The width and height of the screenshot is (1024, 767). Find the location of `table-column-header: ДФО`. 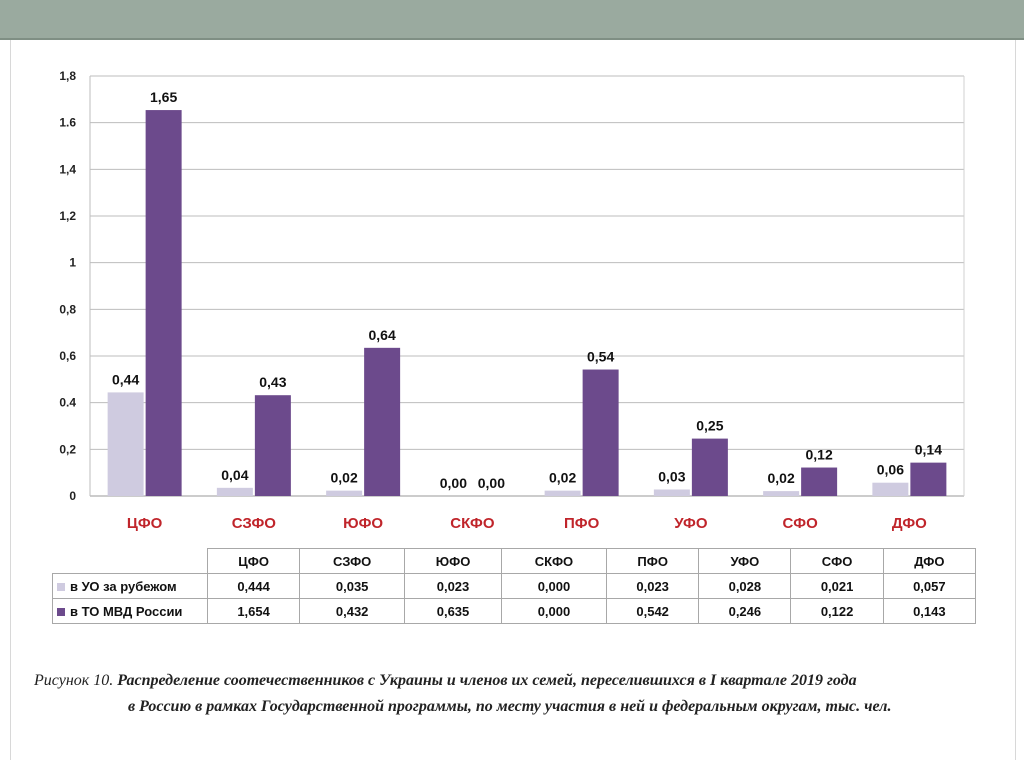

table-column-header: ДФО is located at coordinates (929, 561).